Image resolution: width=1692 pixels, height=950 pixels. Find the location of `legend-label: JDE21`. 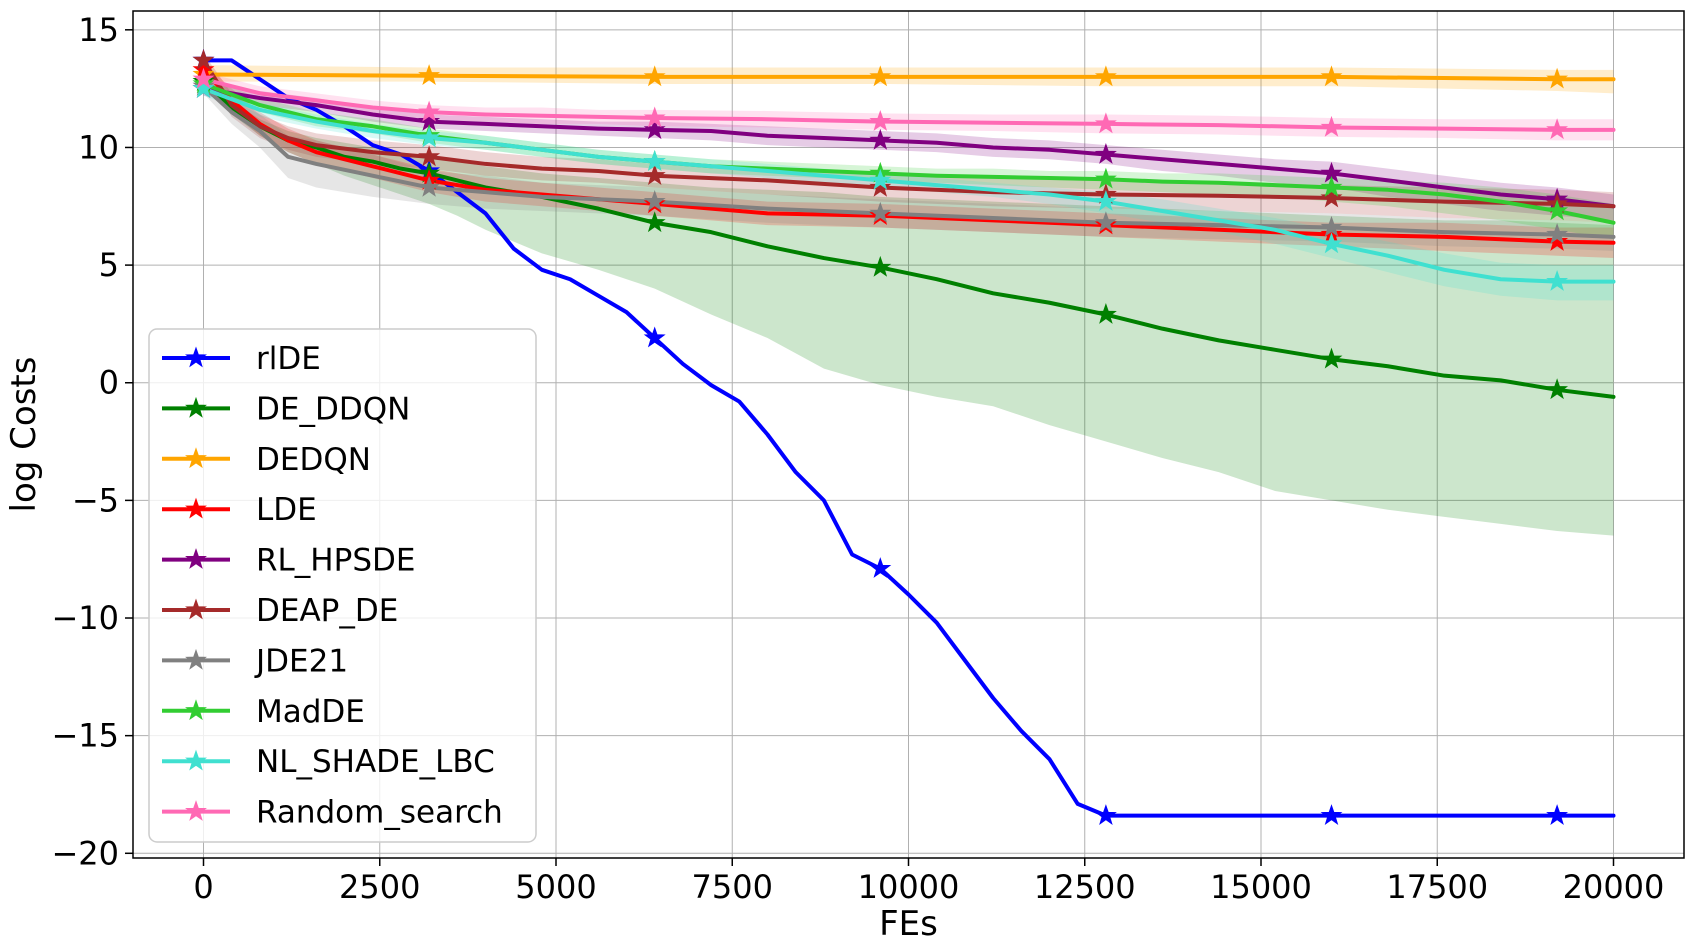

legend-label: JDE21 is located at coordinates (301, 661).